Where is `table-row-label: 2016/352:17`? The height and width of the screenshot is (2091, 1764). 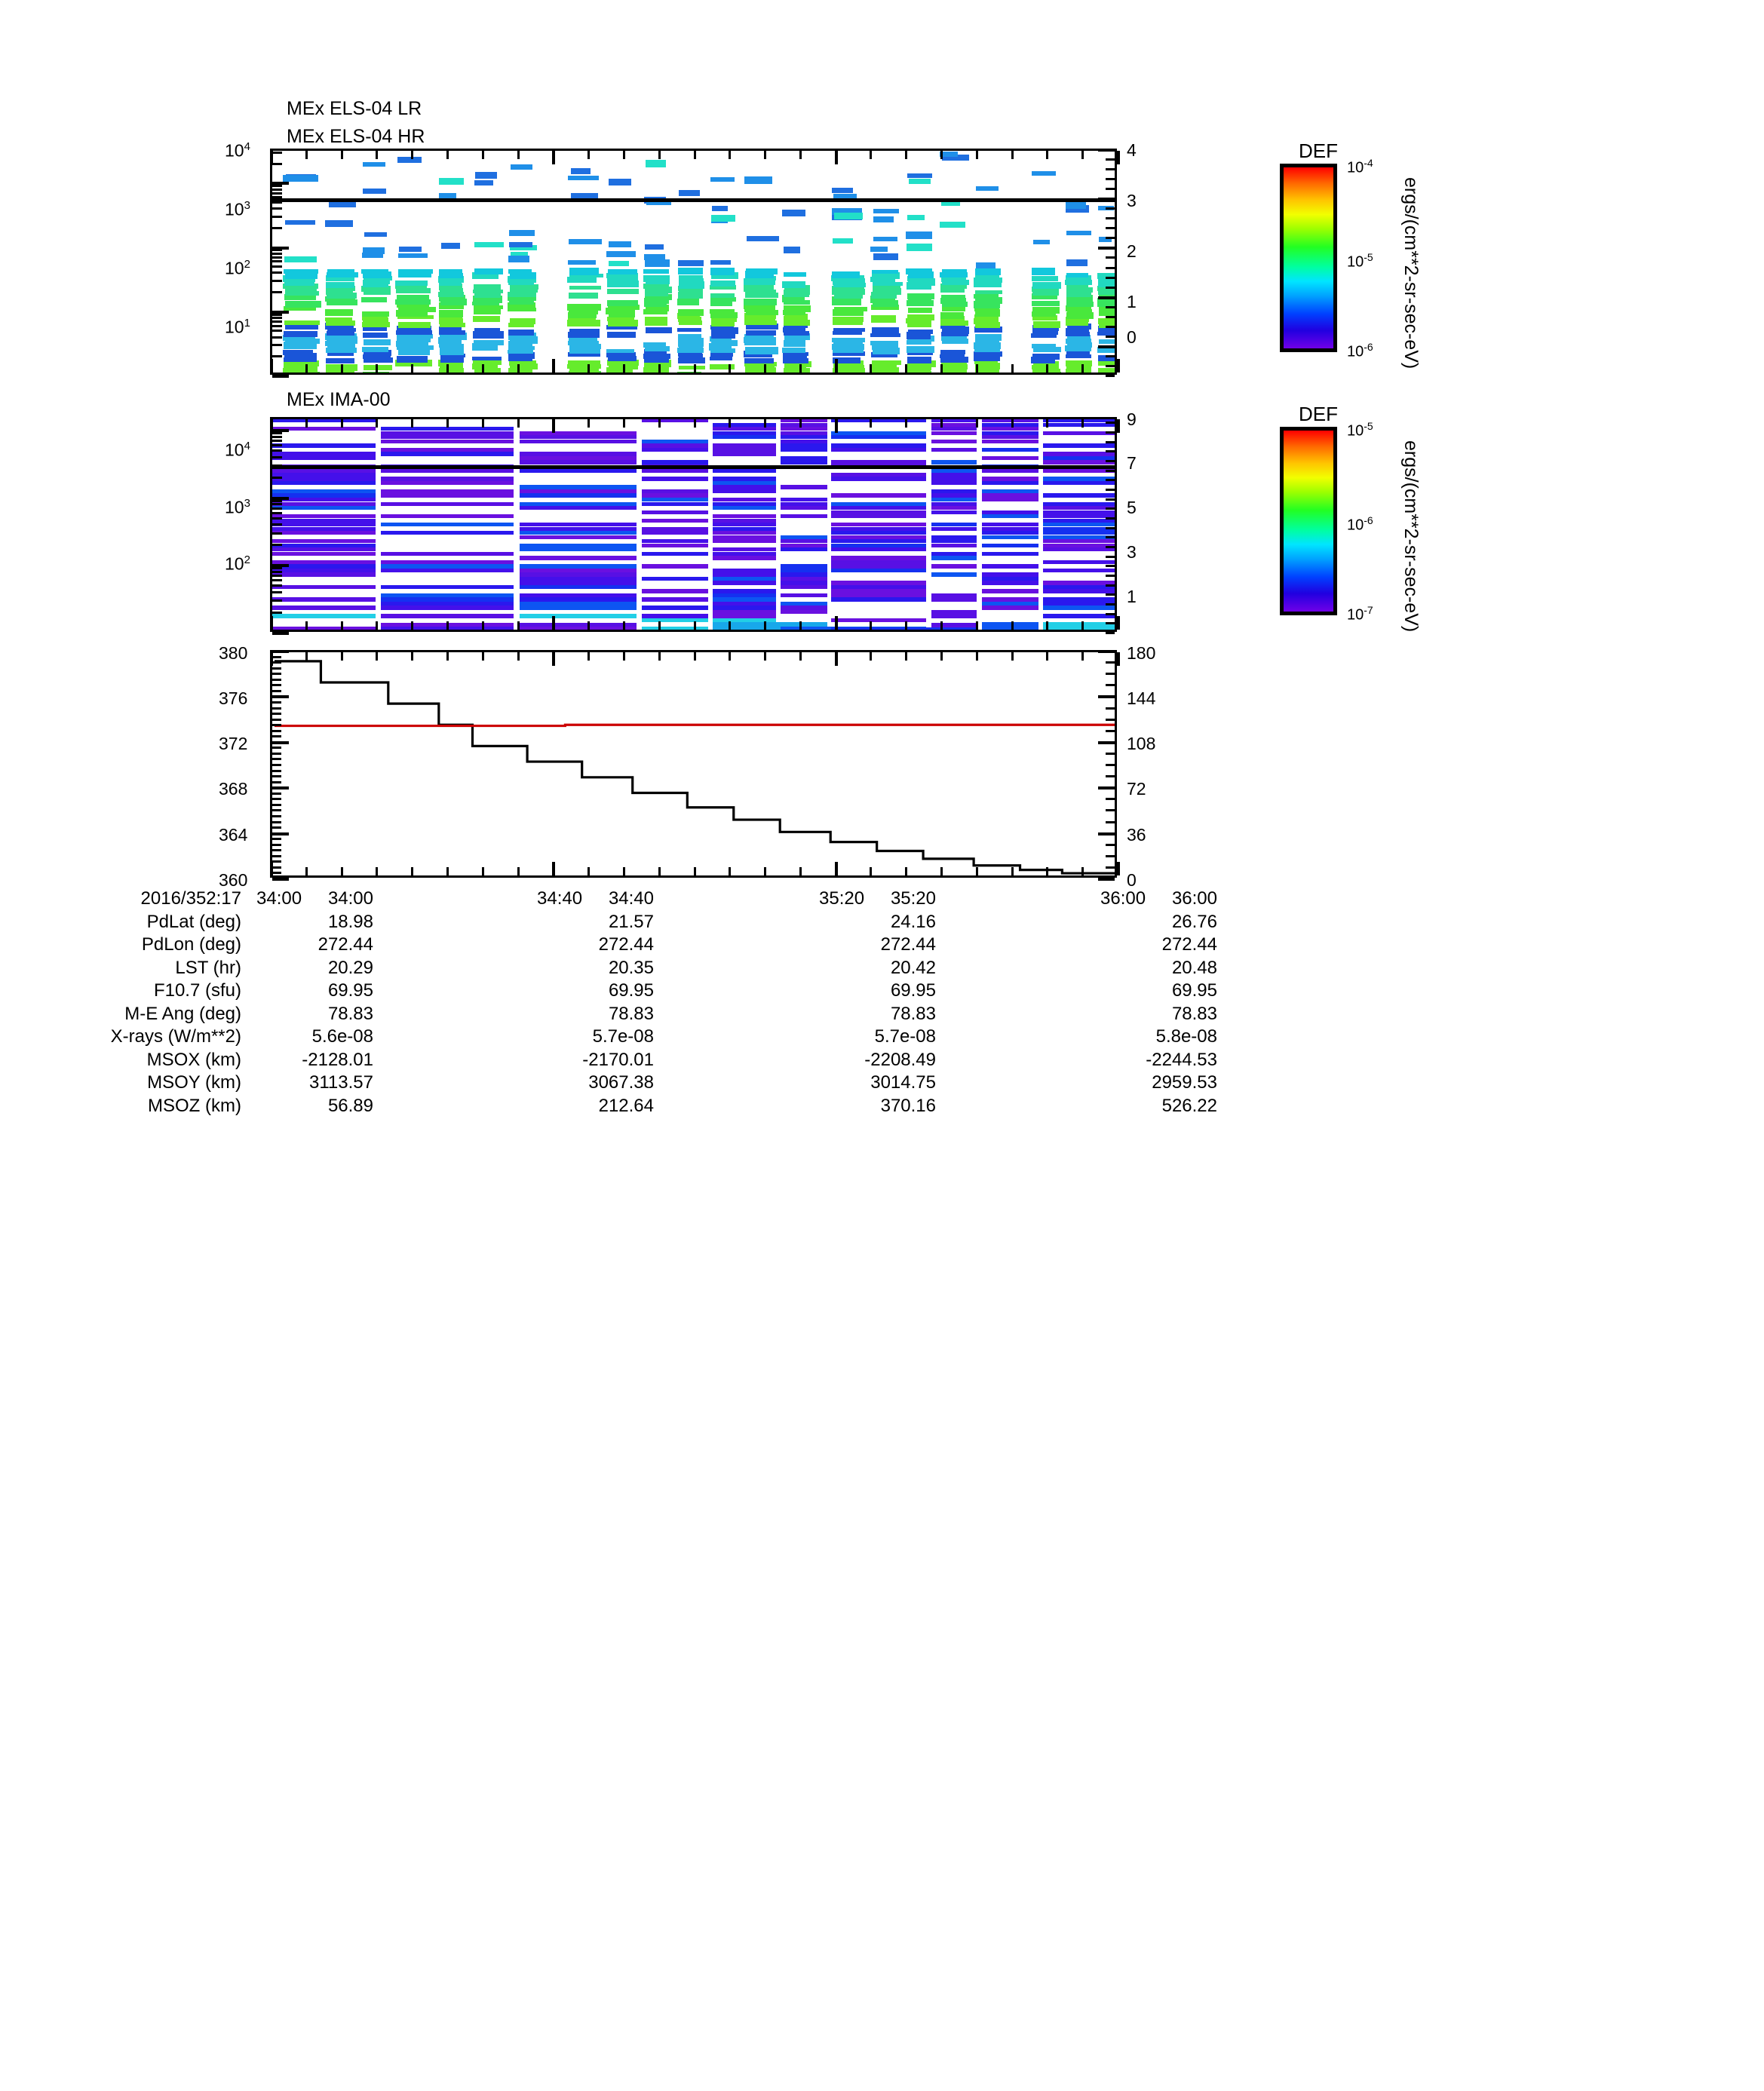 table-row-label: 2016/352:17 is located at coordinates (190, 898).